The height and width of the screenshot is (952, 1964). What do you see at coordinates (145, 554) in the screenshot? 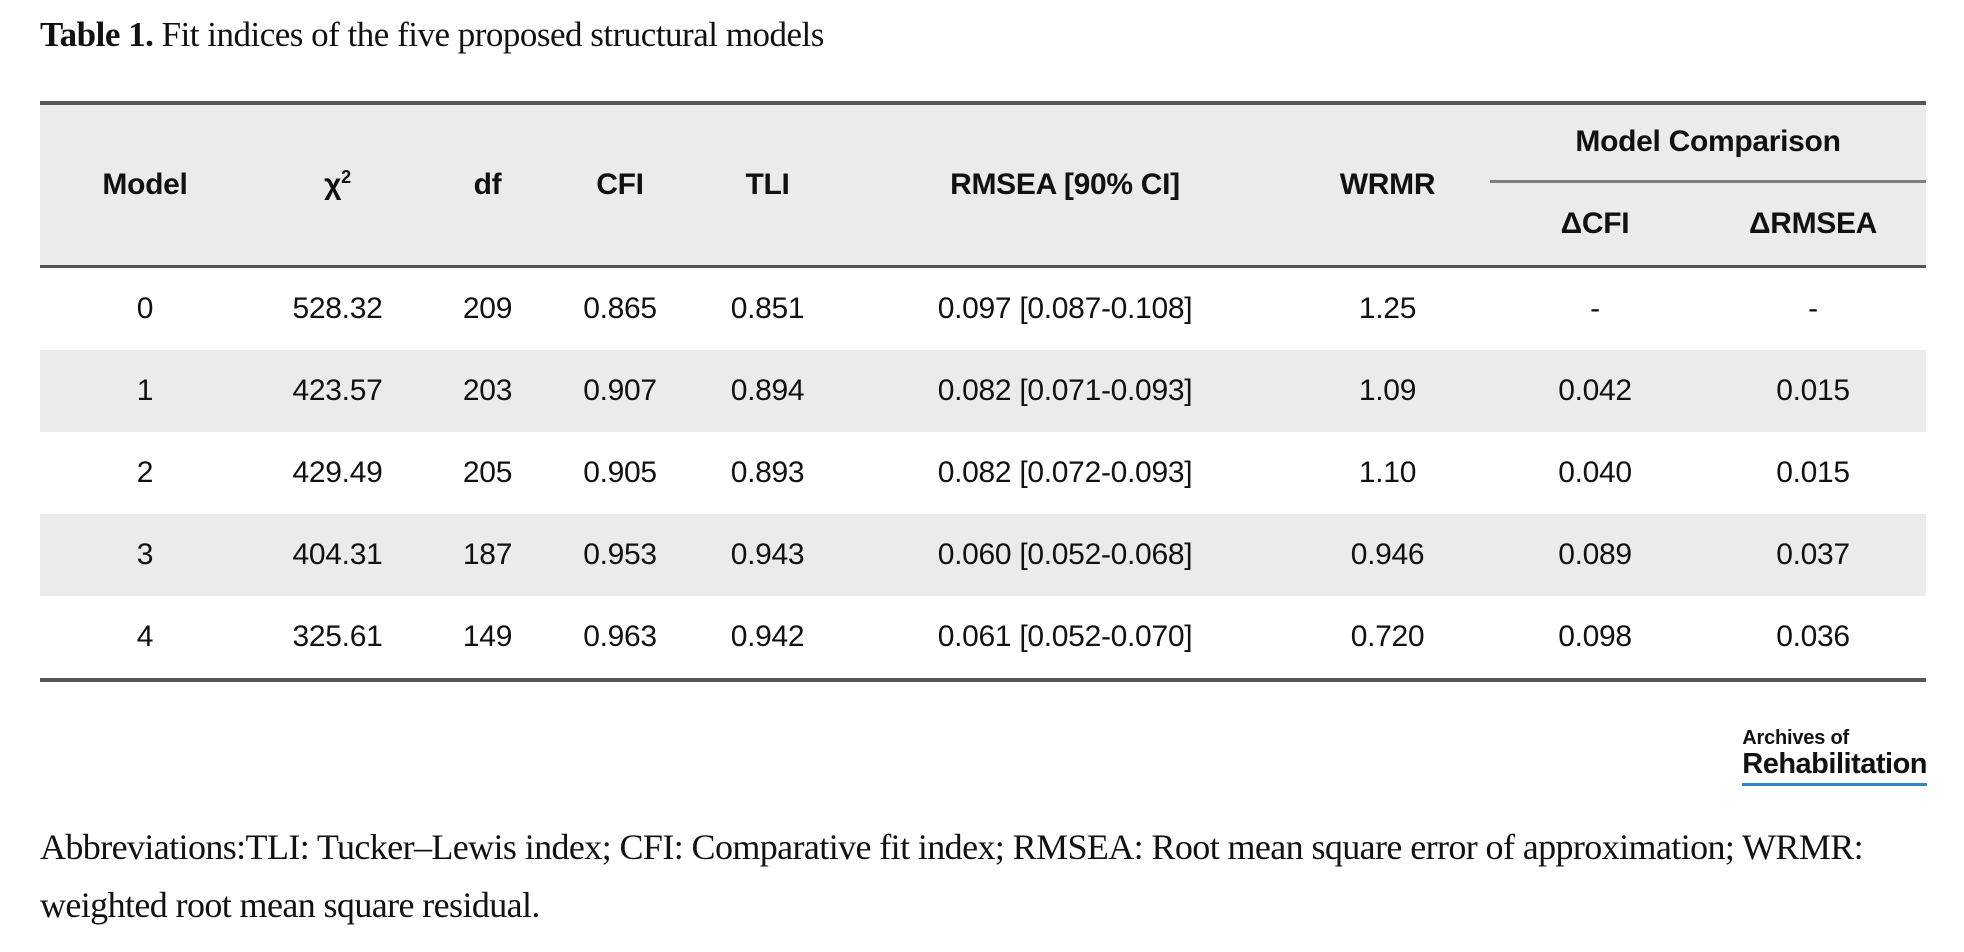
I see `cell-model: 3` at bounding box center [145, 554].